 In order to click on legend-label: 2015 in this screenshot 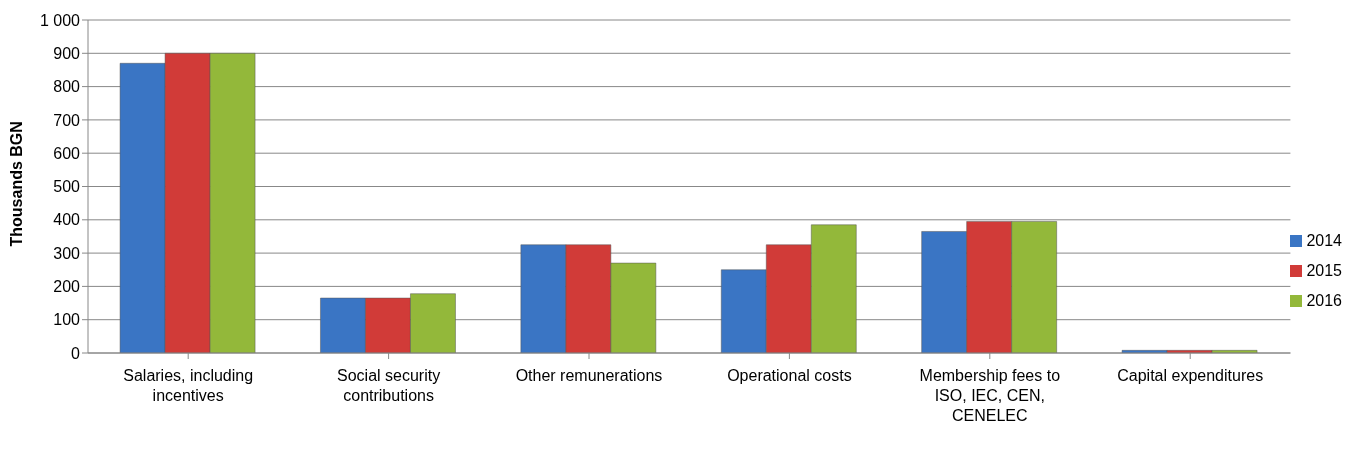, I will do `click(1324, 270)`.